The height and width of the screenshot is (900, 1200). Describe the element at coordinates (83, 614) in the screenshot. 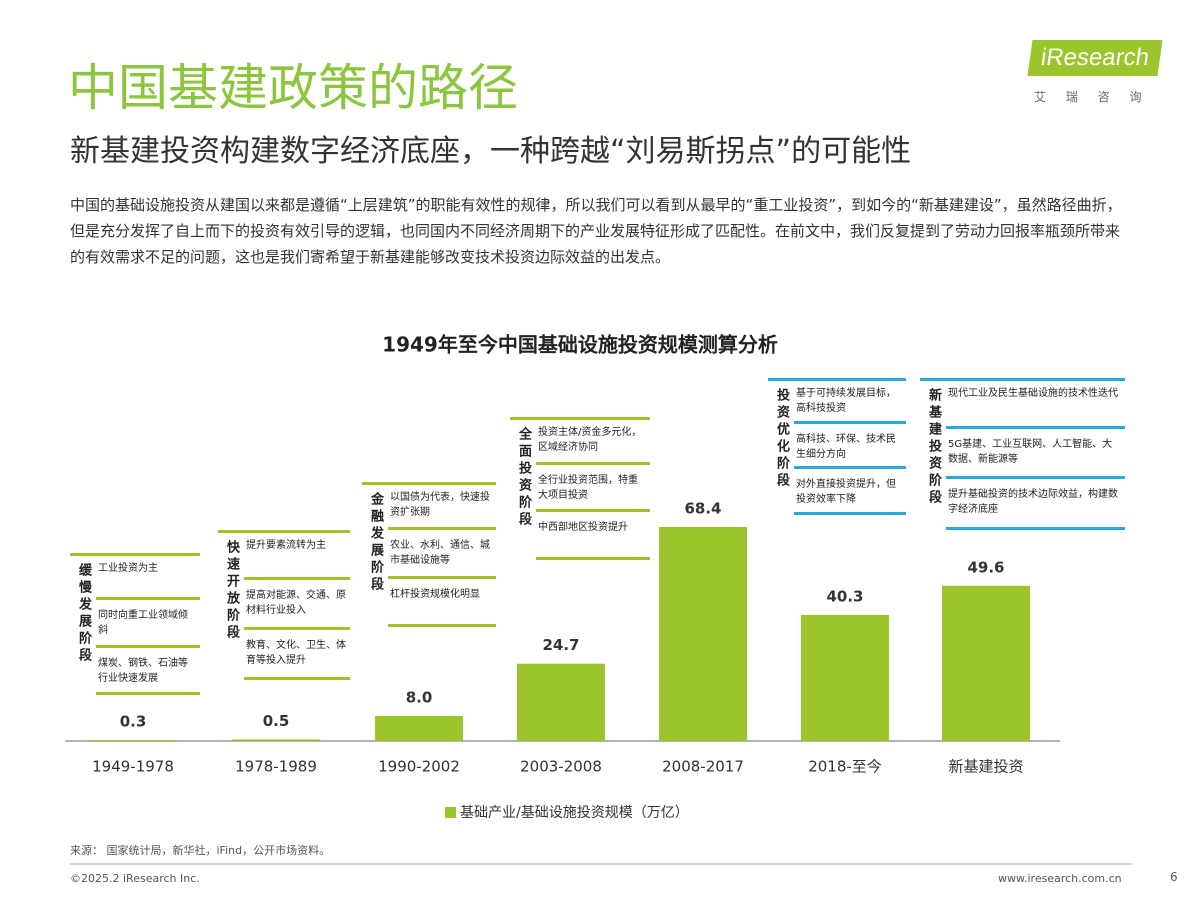

I see `stage-label: 缓慢发展阶段` at that location.